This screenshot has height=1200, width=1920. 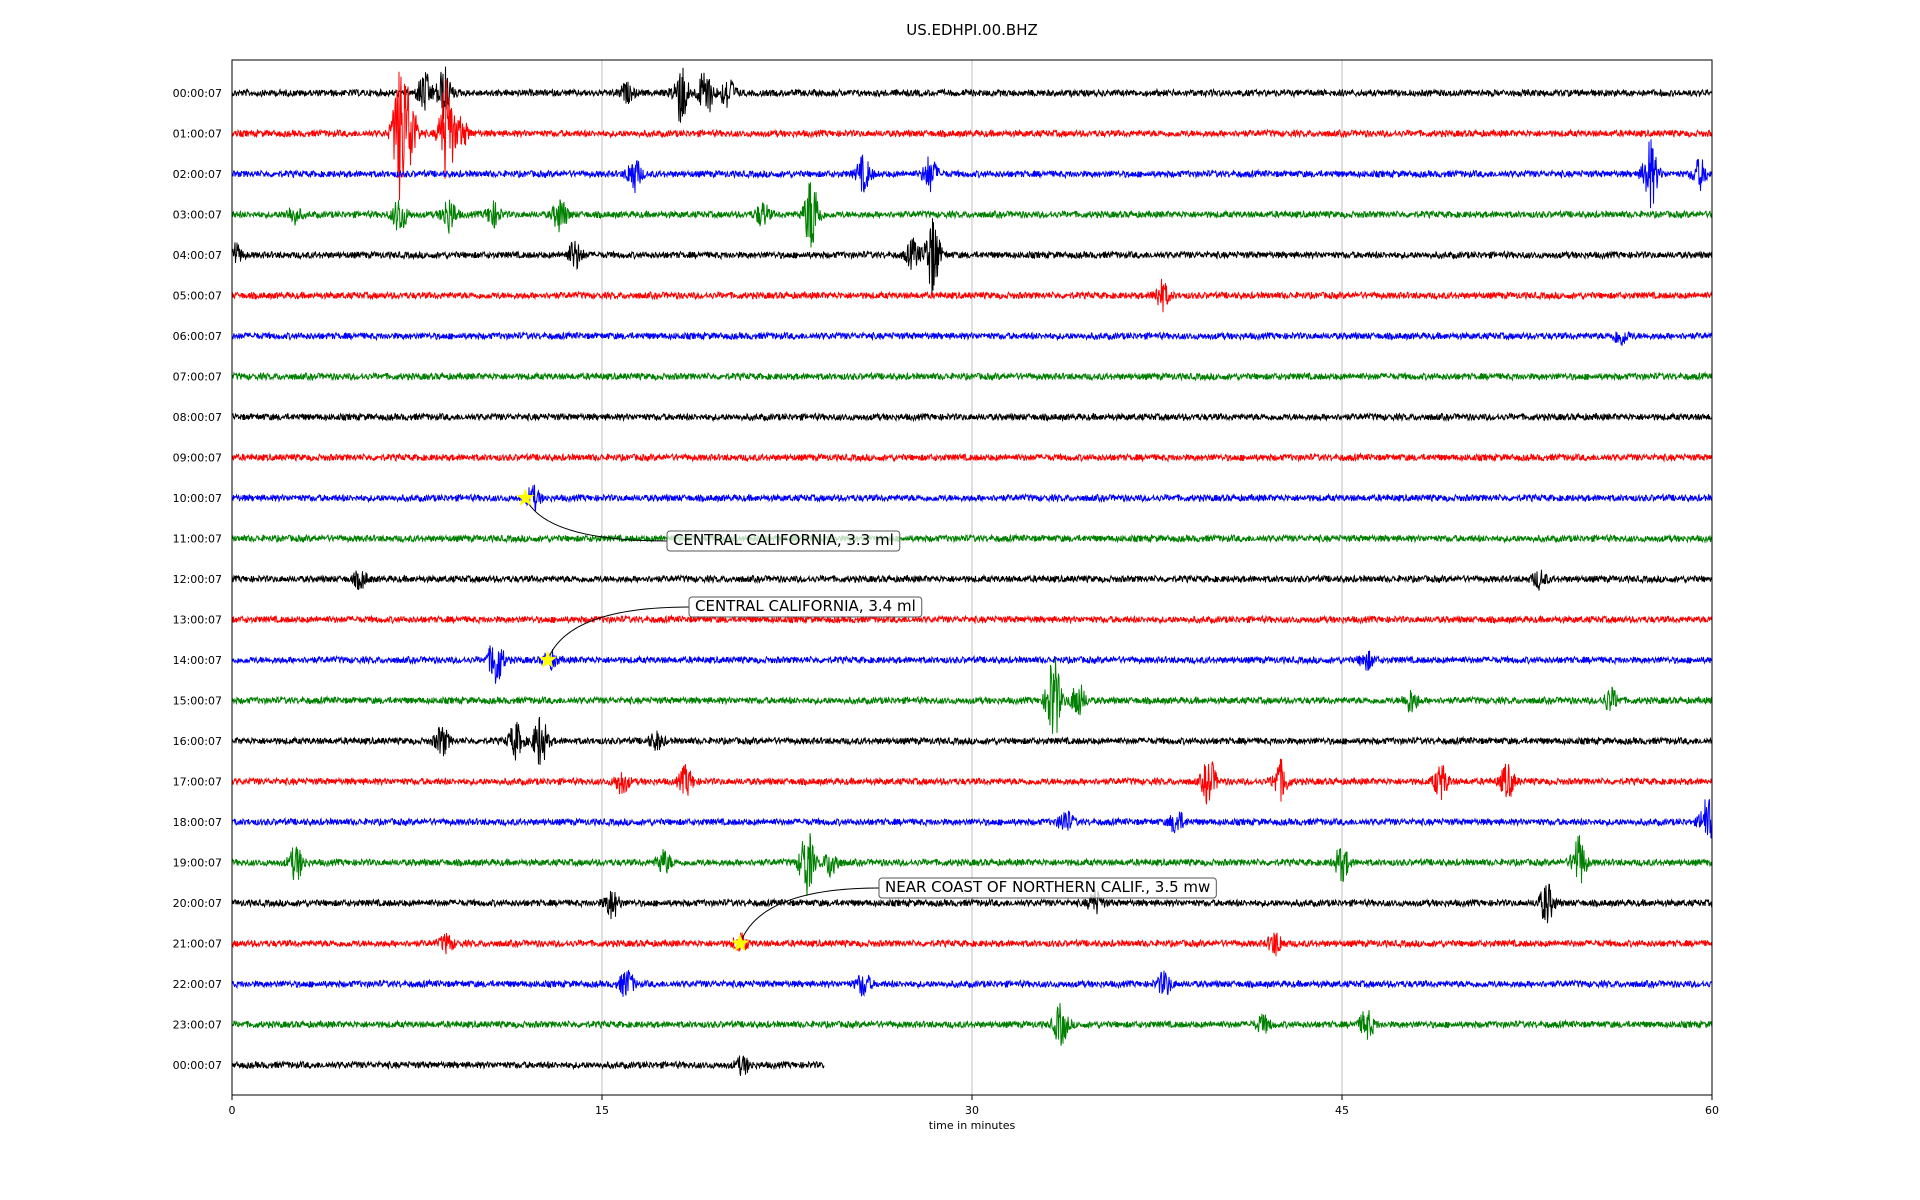 I want to click on row-time-label: 23:00:07, so click(x=197, y=1025).